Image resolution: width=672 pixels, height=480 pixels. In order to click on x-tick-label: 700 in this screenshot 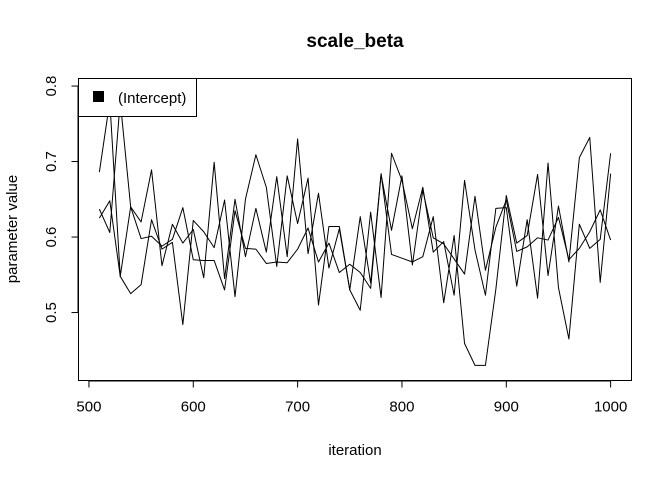, I will do `click(297, 407)`.